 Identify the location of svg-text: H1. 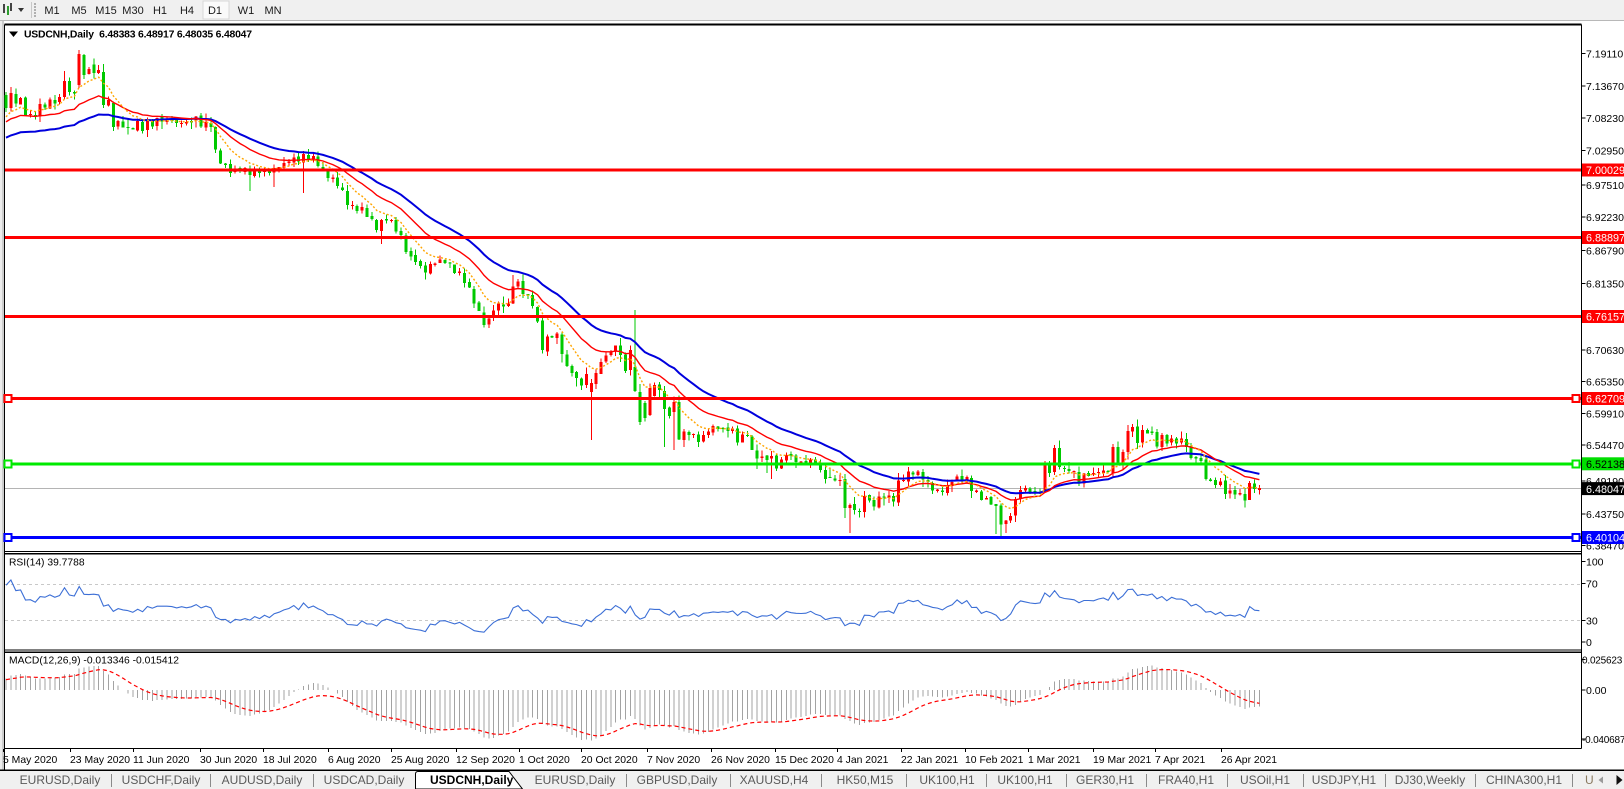
(160, 11).